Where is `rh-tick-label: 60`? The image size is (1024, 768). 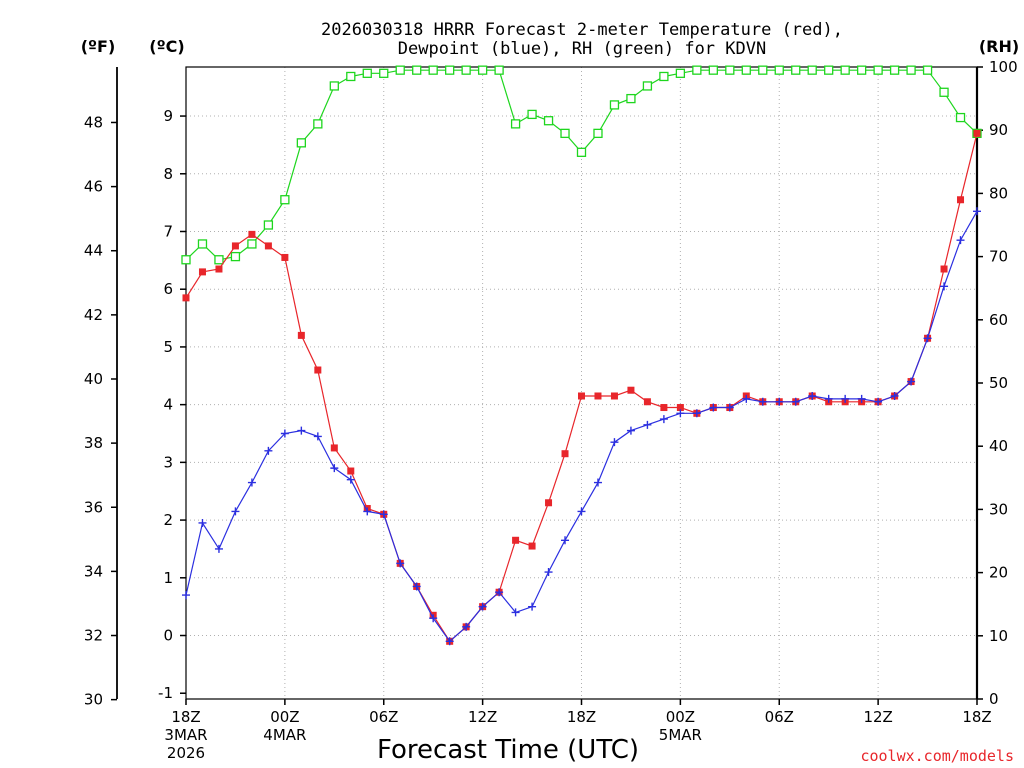
rh-tick-label: 60 is located at coordinates (998, 320).